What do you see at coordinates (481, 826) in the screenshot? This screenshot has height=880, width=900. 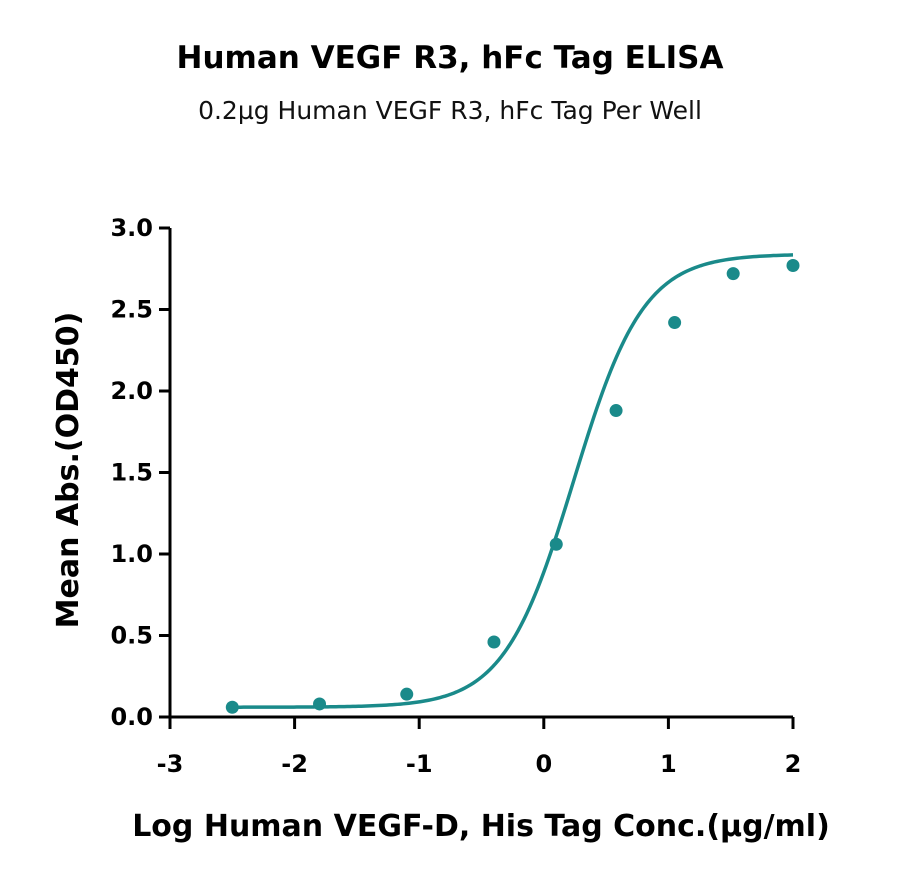 I see `x-axis-label: Log Human VEGF-D, His Tag Conc.(µg/ml)` at bounding box center [481, 826].